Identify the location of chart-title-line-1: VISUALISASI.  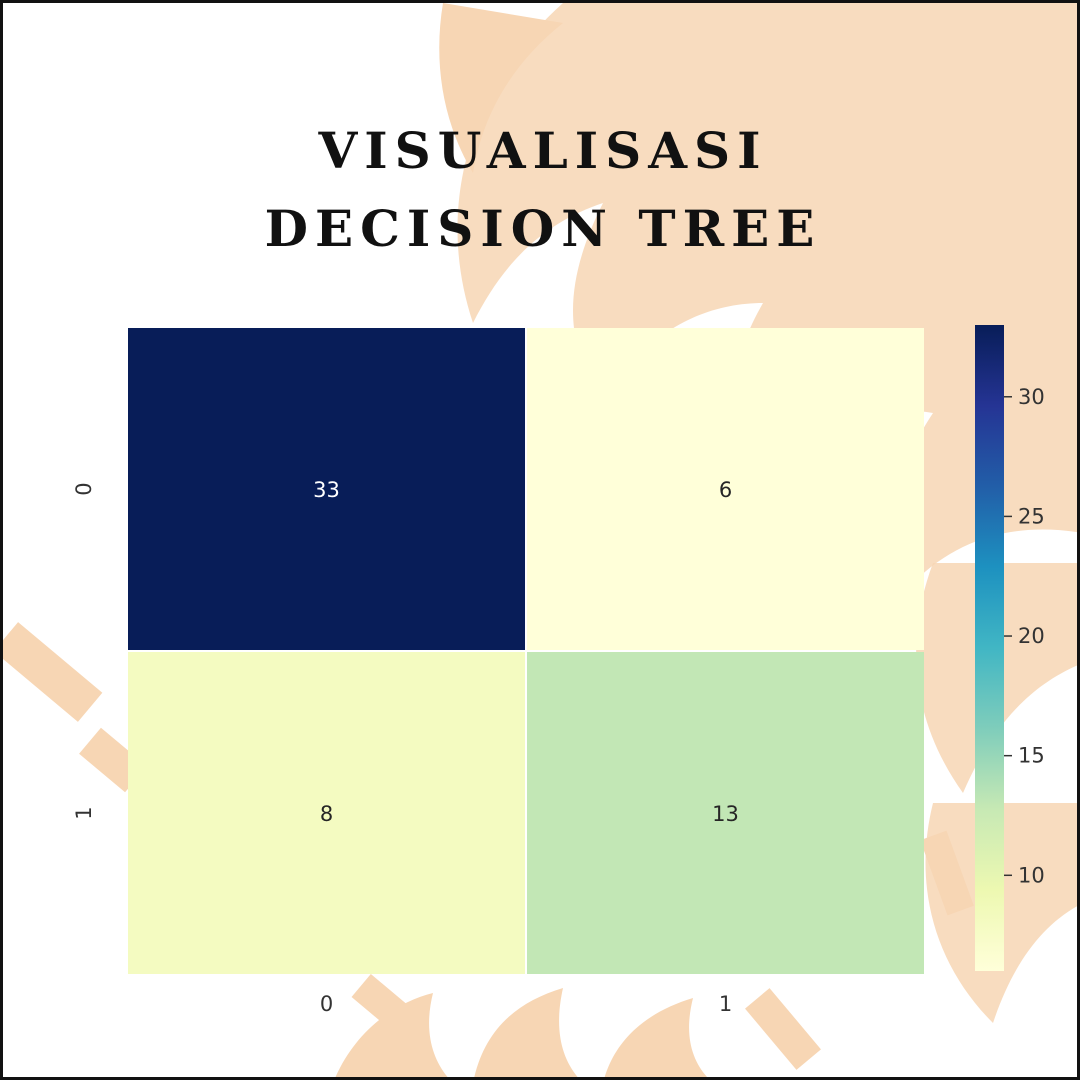
(543, 150).